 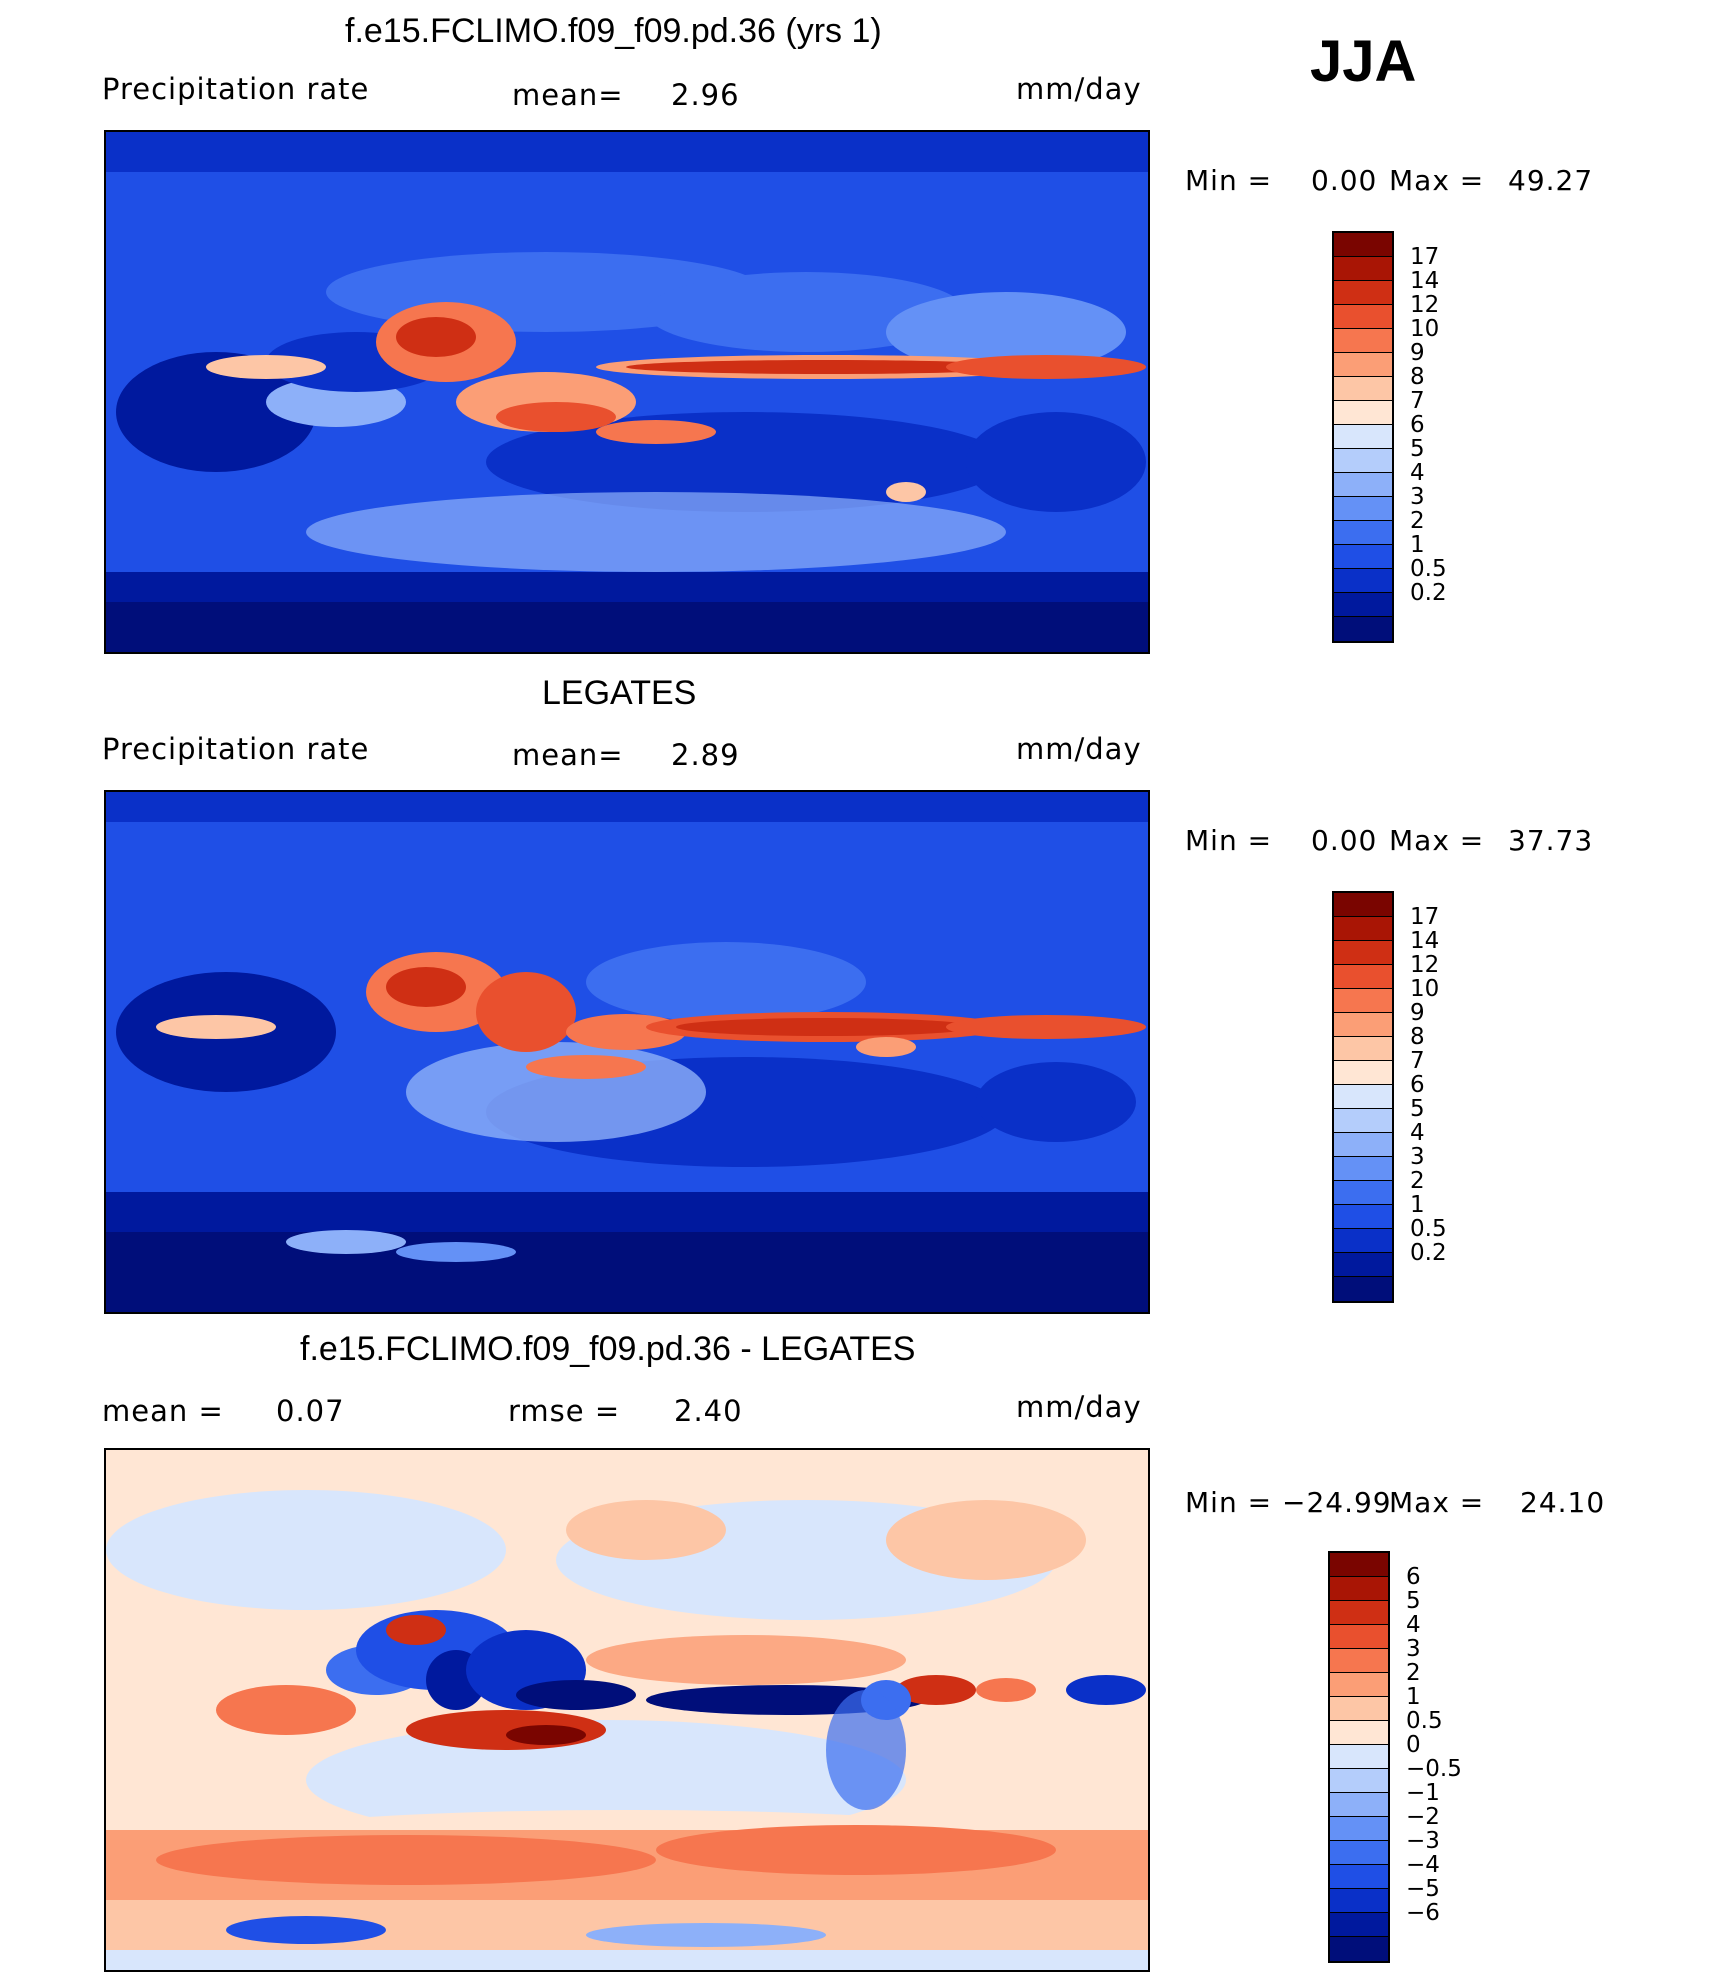 What do you see at coordinates (1229, 1502) in the screenshot?
I see `panel-3-min-label: Min =` at bounding box center [1229, 1502].